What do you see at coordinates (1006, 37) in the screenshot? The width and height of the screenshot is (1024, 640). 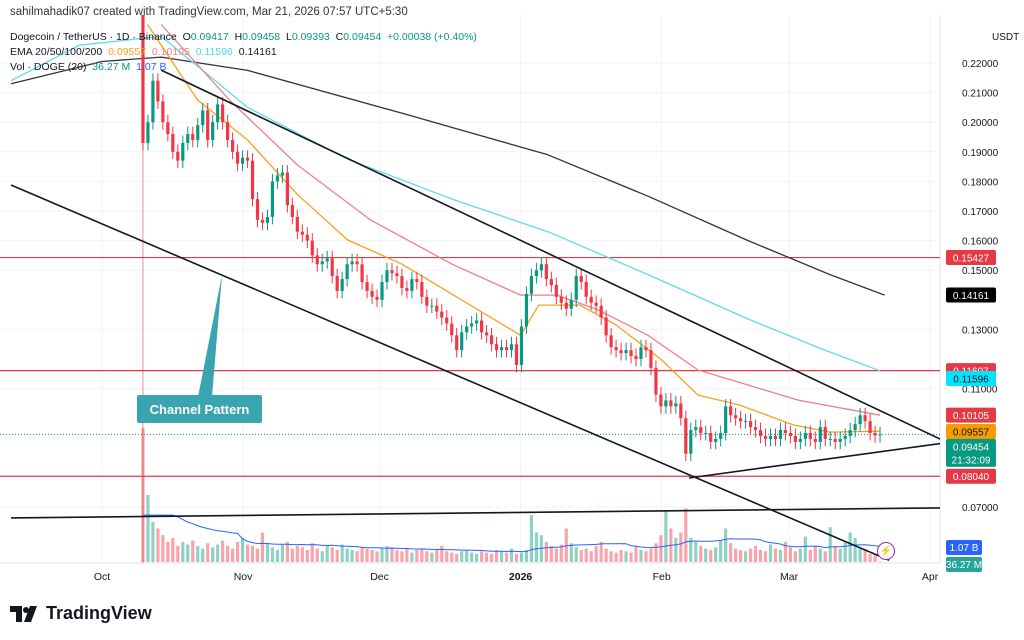 I see `axis-unit: USDT` at bounding box center [1006, 37].